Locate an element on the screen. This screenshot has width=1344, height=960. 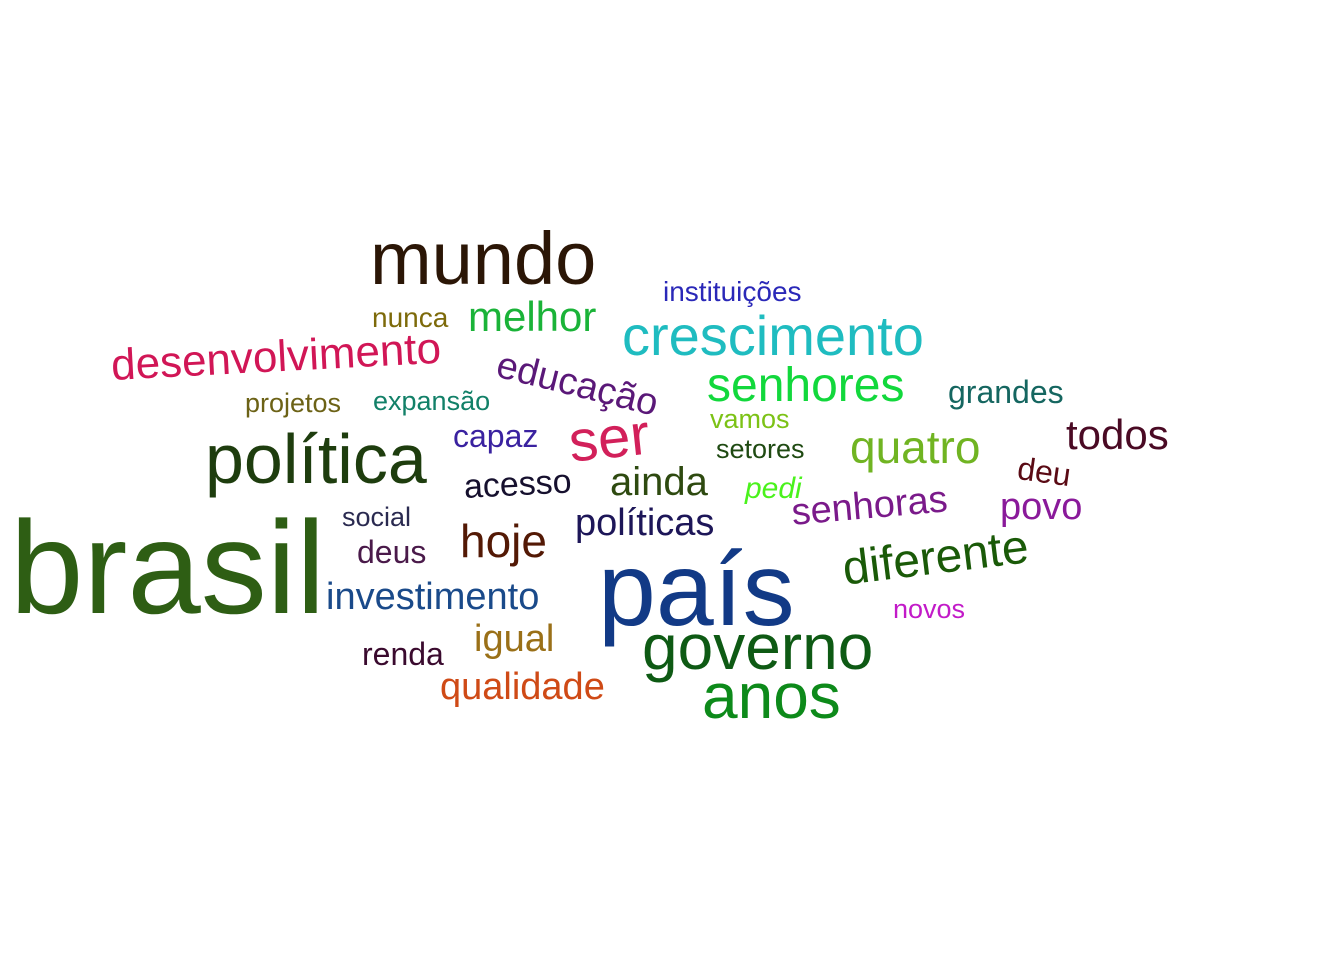
word-setores: setores is located at coordinates (760, 449).